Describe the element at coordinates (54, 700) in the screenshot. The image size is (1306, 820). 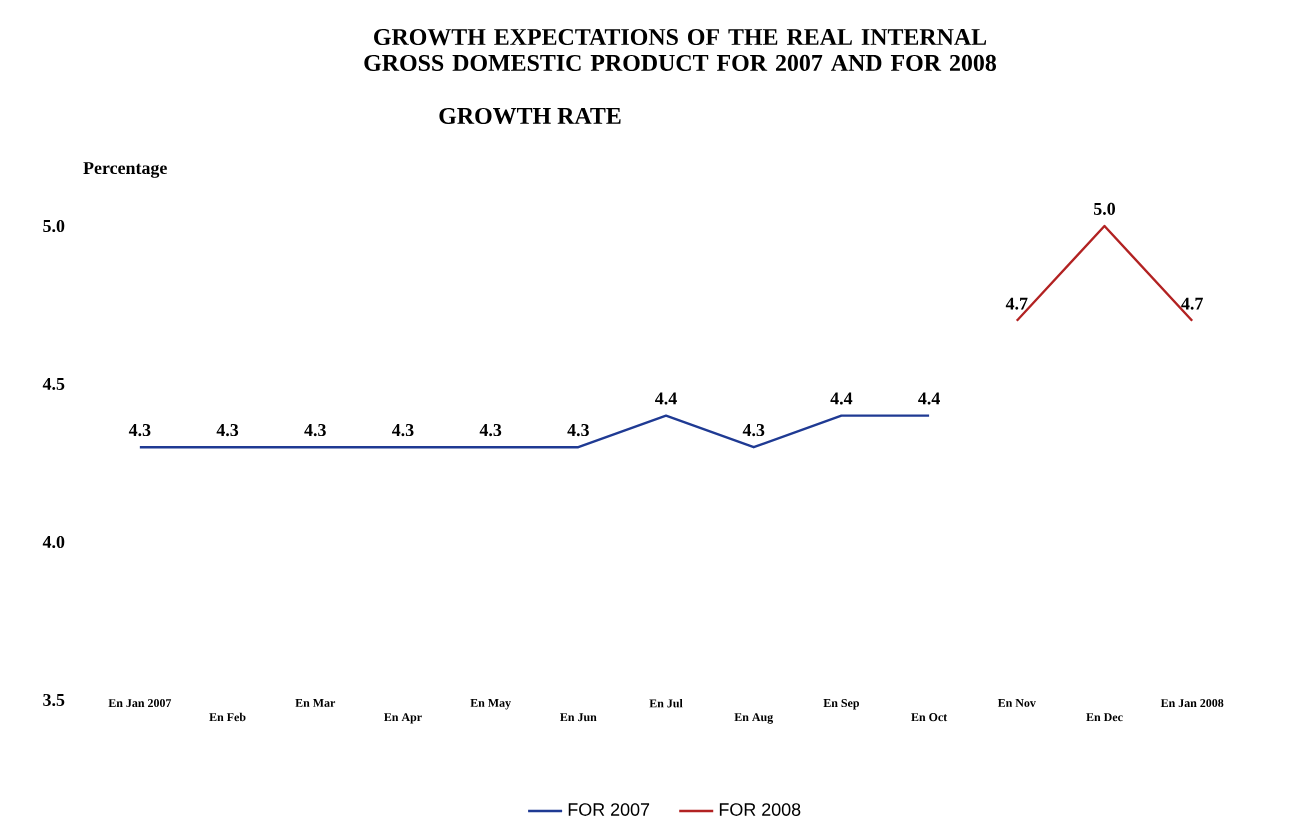
I see `y-tick-label: 3.5` at that location.